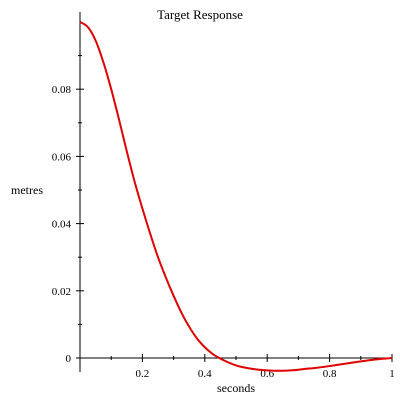 The width and height of the screenshot is (400, 400). What do you see at coordinates (143, 374) in the screenshot?
I see `x-tick-label: 0.2` at bounding box center [143, 374].